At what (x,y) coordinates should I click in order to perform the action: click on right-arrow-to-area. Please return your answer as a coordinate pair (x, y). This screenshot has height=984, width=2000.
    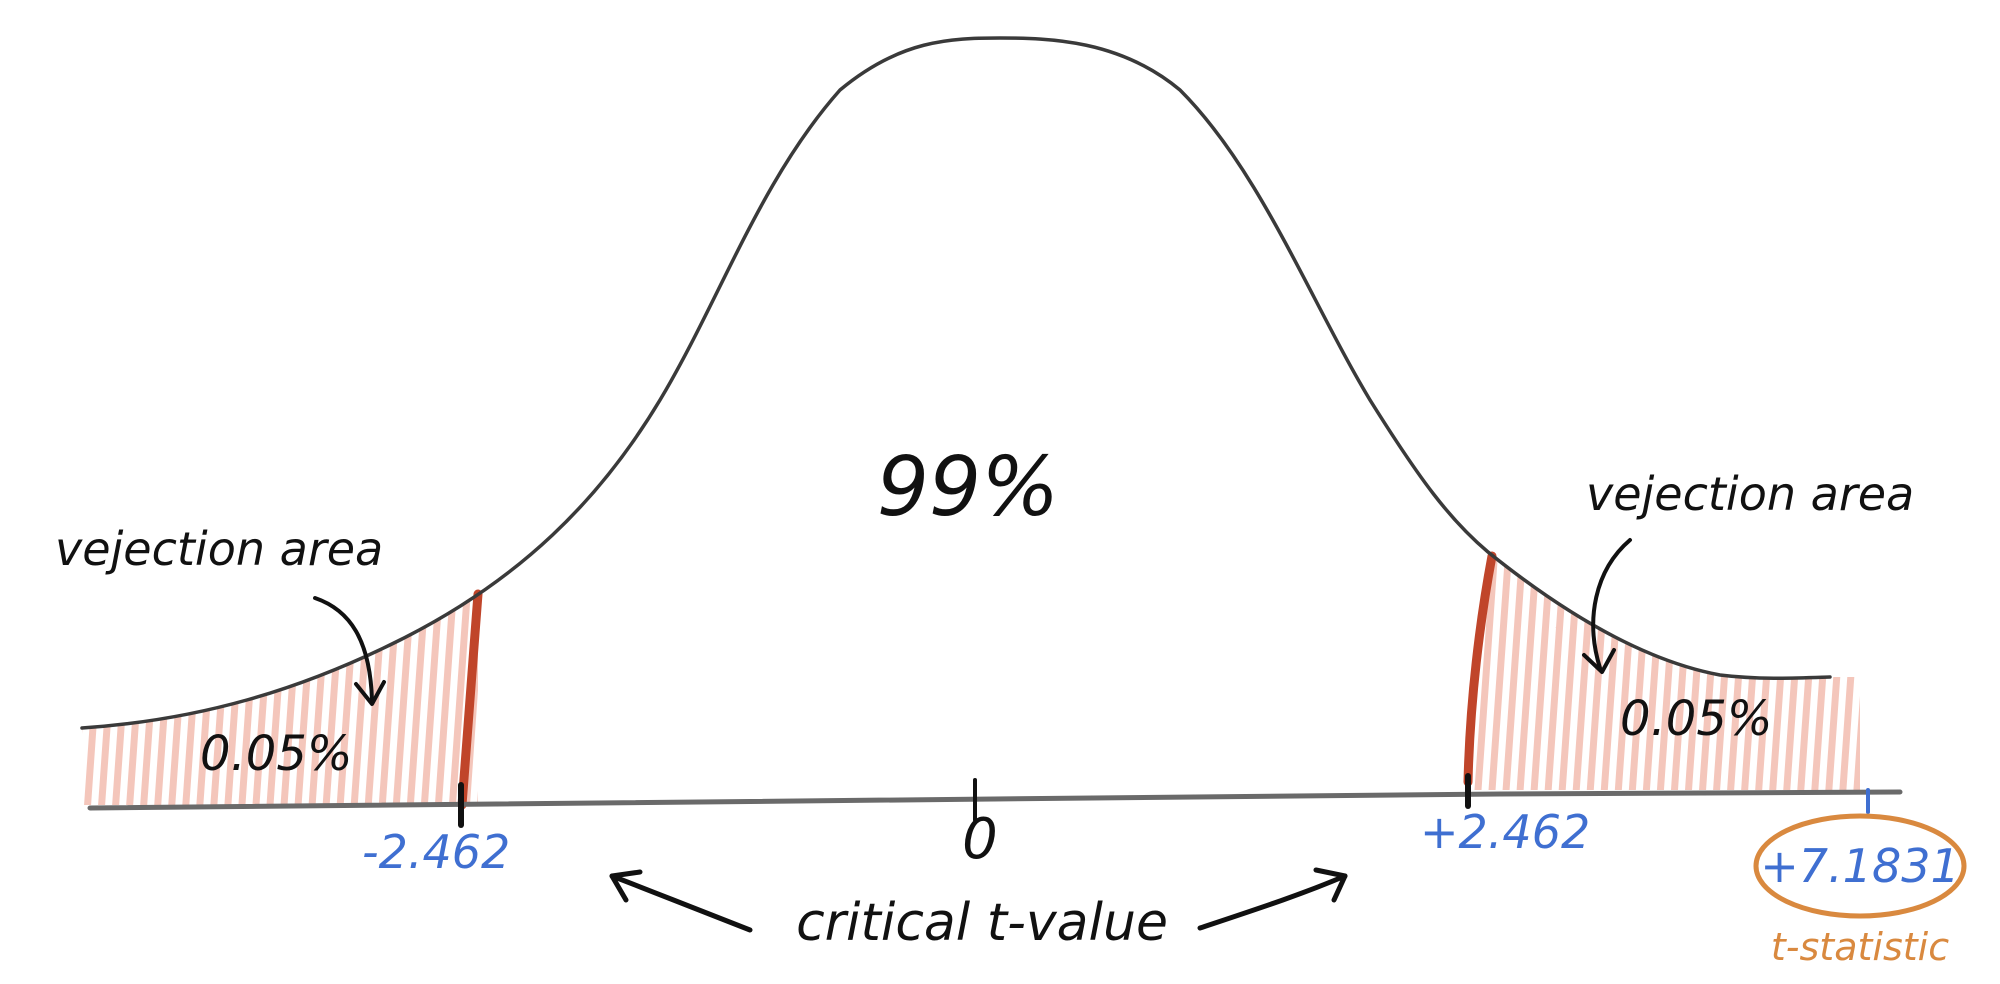
    Looking at the image, I should click on (1611, 604).